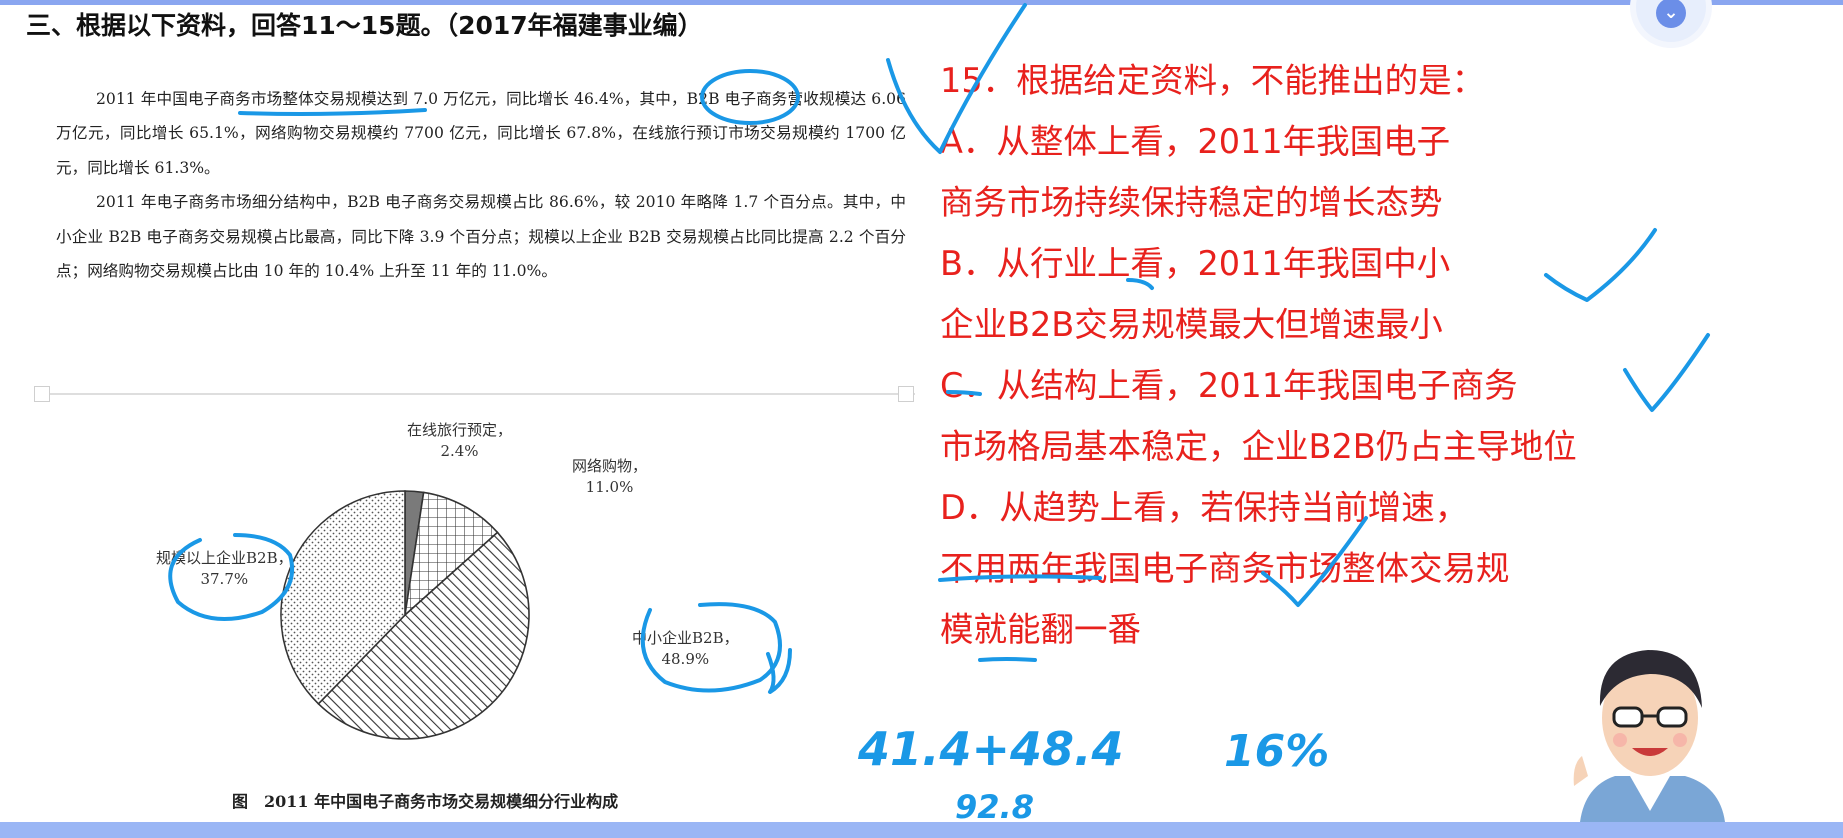 Image resolution: width=1843 pixels, height=838 pixels. I want to click on pie-label-online-value: 11.0%, so click(609, 487).